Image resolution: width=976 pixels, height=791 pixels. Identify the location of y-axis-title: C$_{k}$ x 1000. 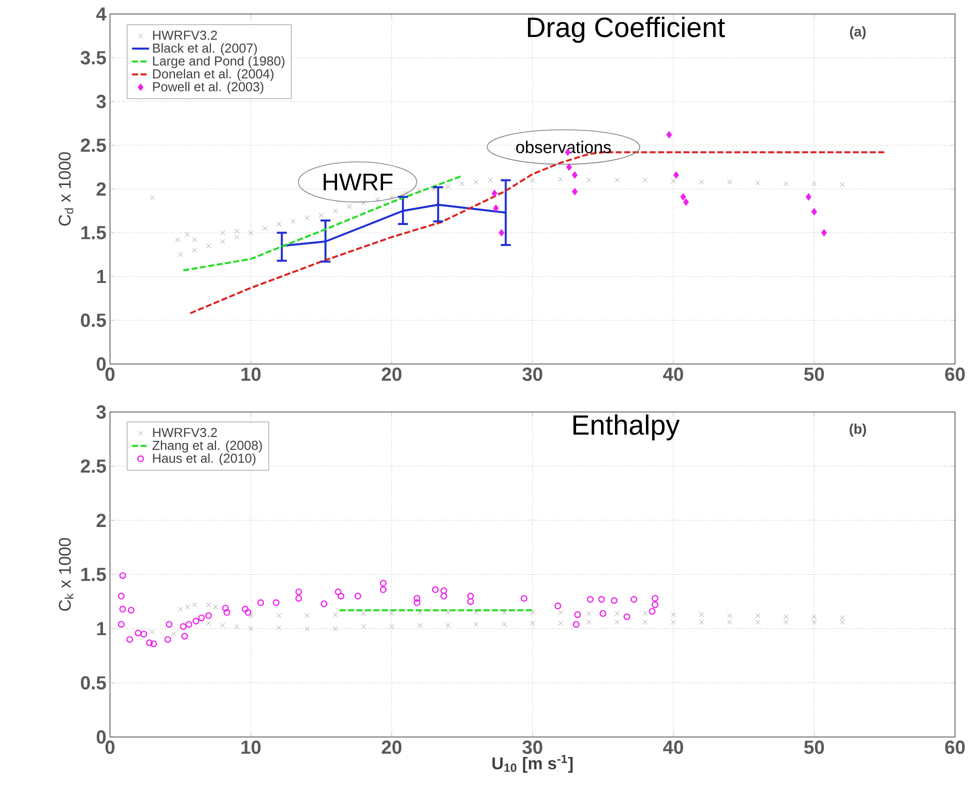
(66, 574).